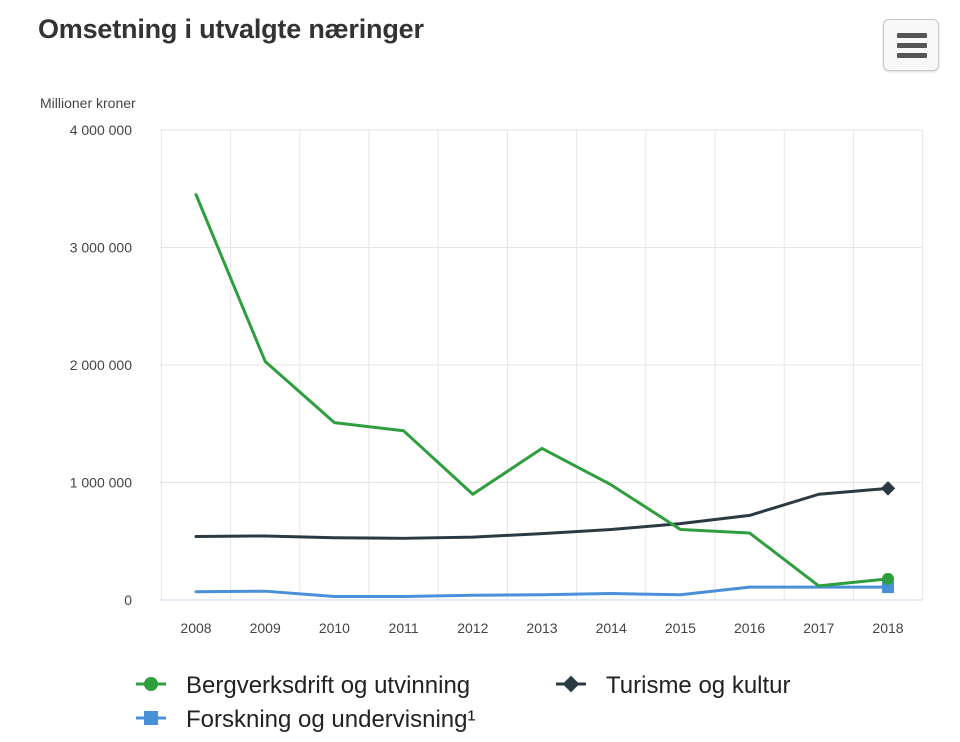 The width and height of the screenshot is (960, 742). Describe the element at coordinates (887, 628) in the screenshot. I see `x-tick-label: 2018` at that location.